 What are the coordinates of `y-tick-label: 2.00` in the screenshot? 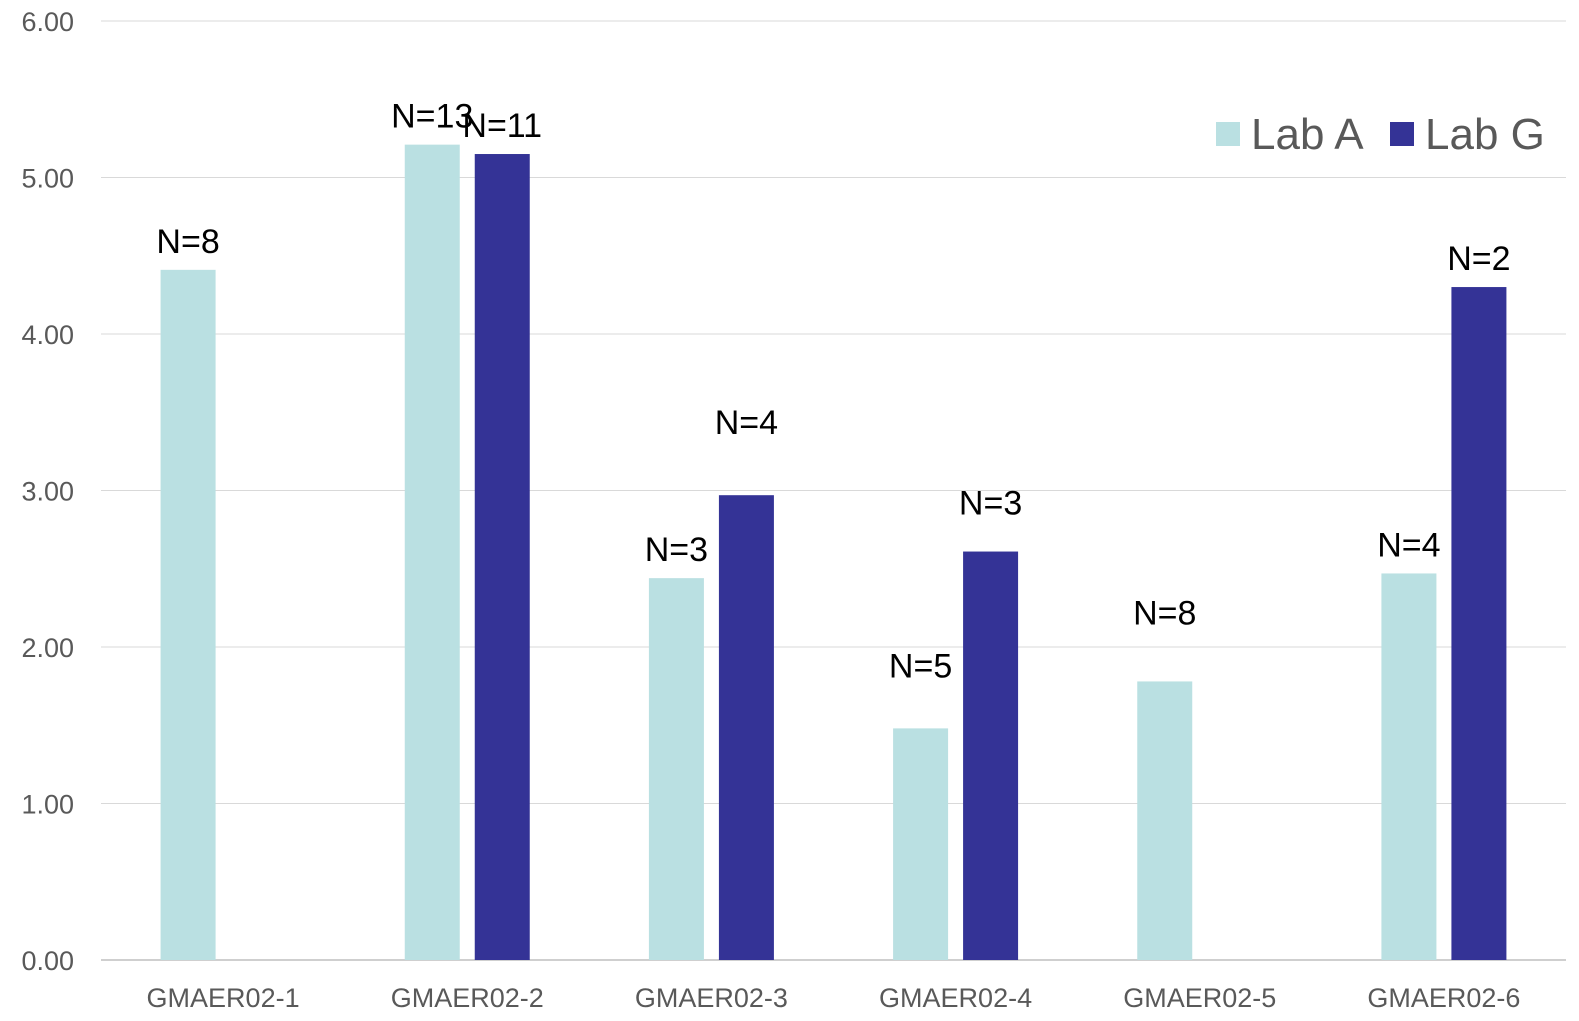 It's located at (47, 648).